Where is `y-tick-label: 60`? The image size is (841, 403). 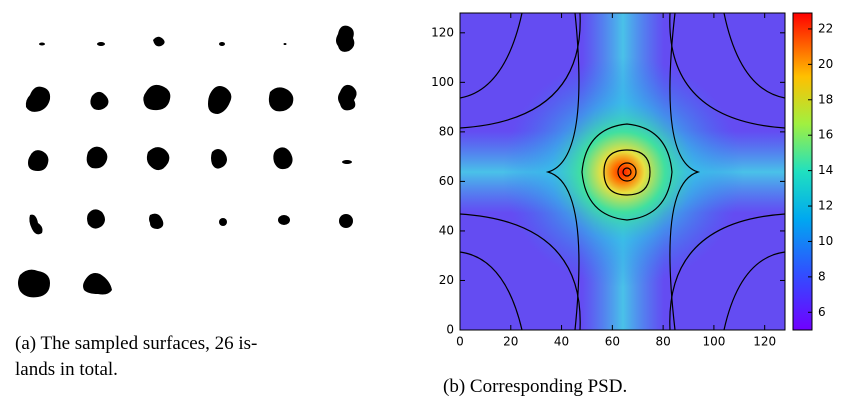
y-tick-label: 60 is located at coordinates (446, 181).